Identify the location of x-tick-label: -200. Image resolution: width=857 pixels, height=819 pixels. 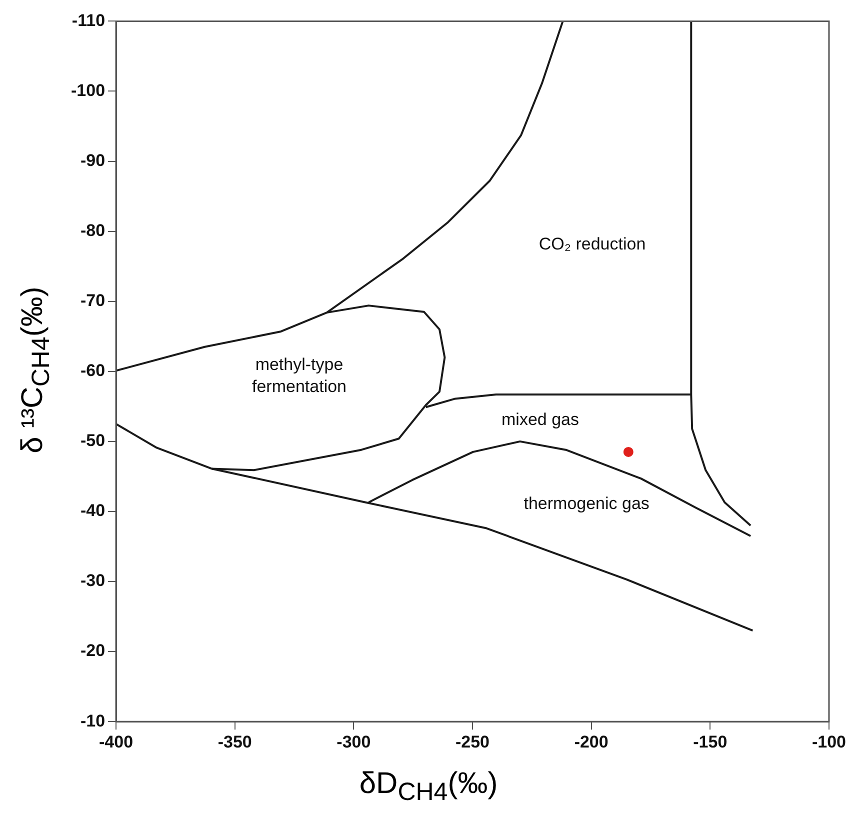
(591, 742).